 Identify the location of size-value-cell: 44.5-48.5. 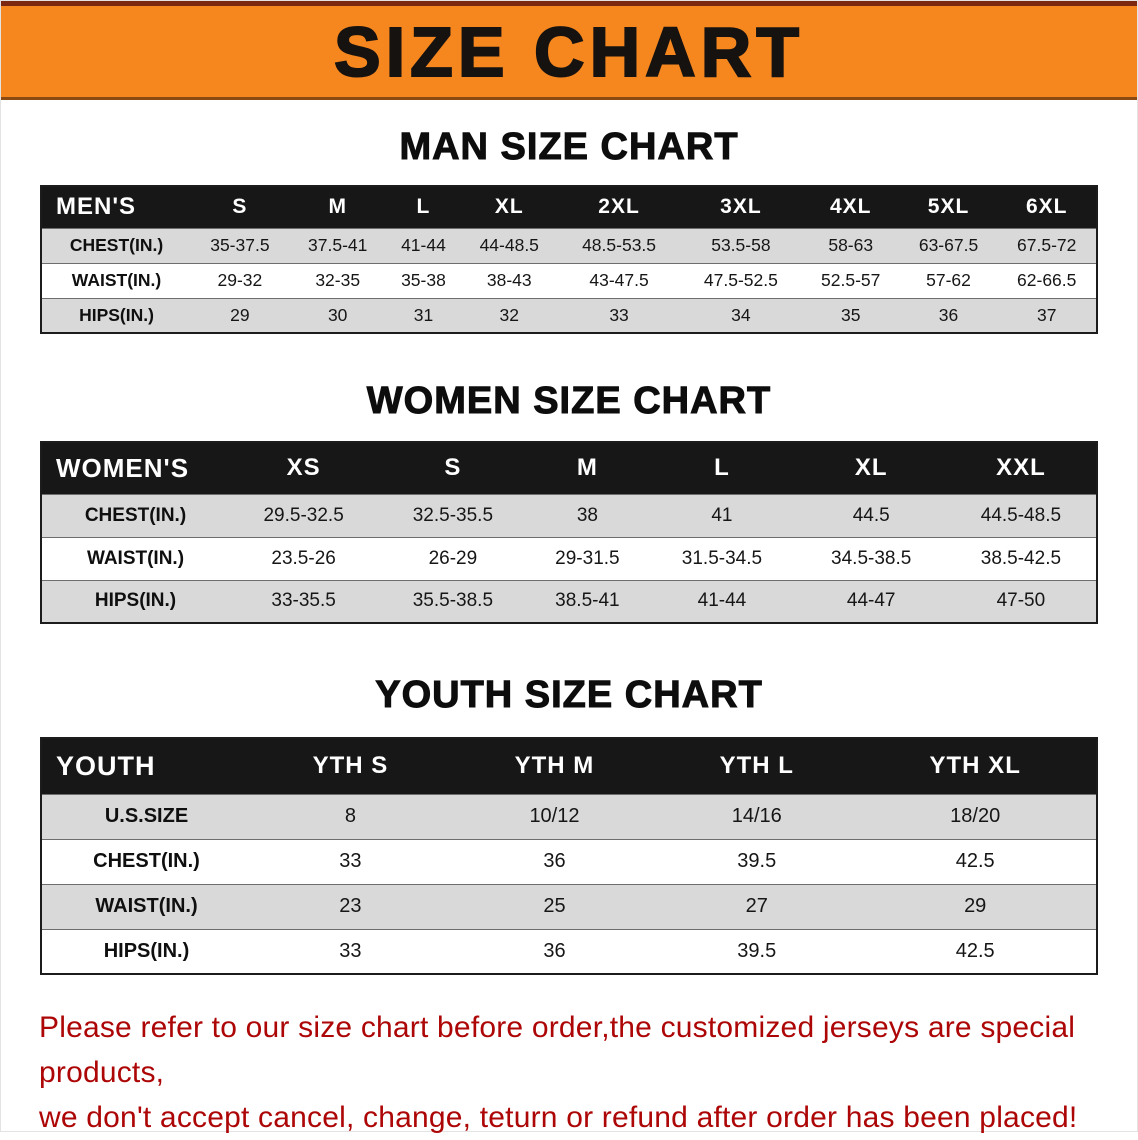
(1021, 515).